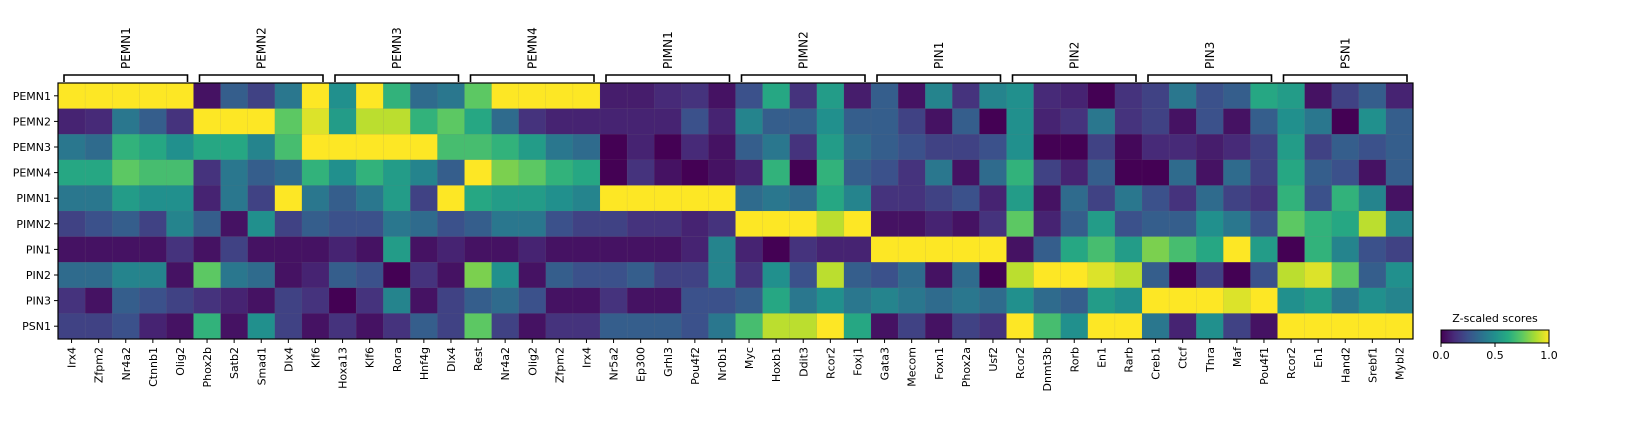  I want to click on gene-label: Rest, so click(478, 358).